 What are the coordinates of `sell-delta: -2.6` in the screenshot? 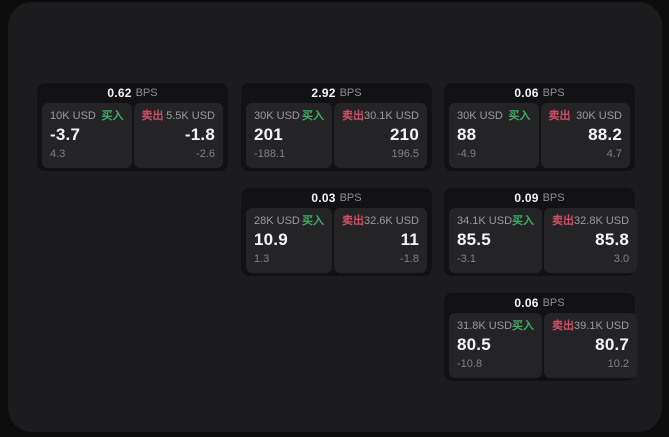 It's located at (205, 154).